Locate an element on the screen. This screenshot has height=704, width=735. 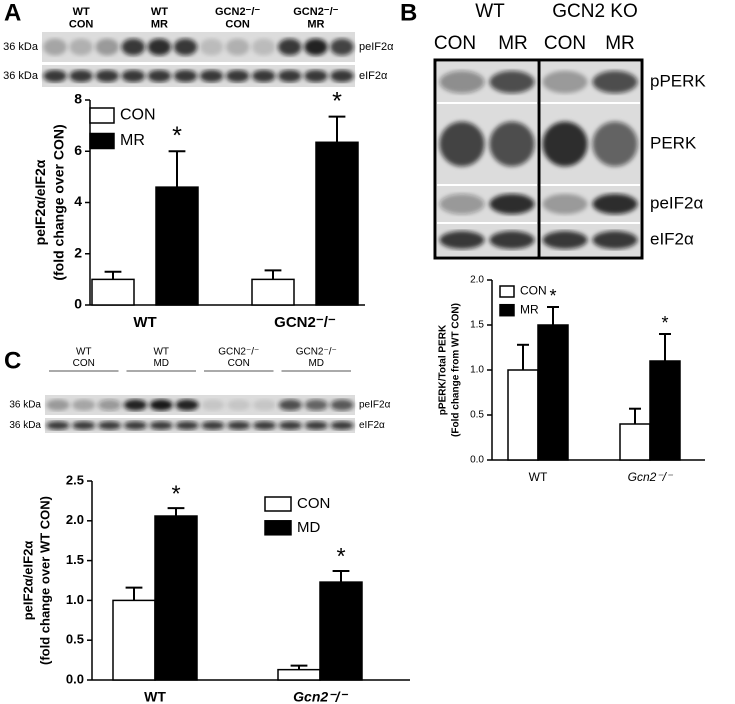
genotype-label: WT is located at coordinates (490, 11).